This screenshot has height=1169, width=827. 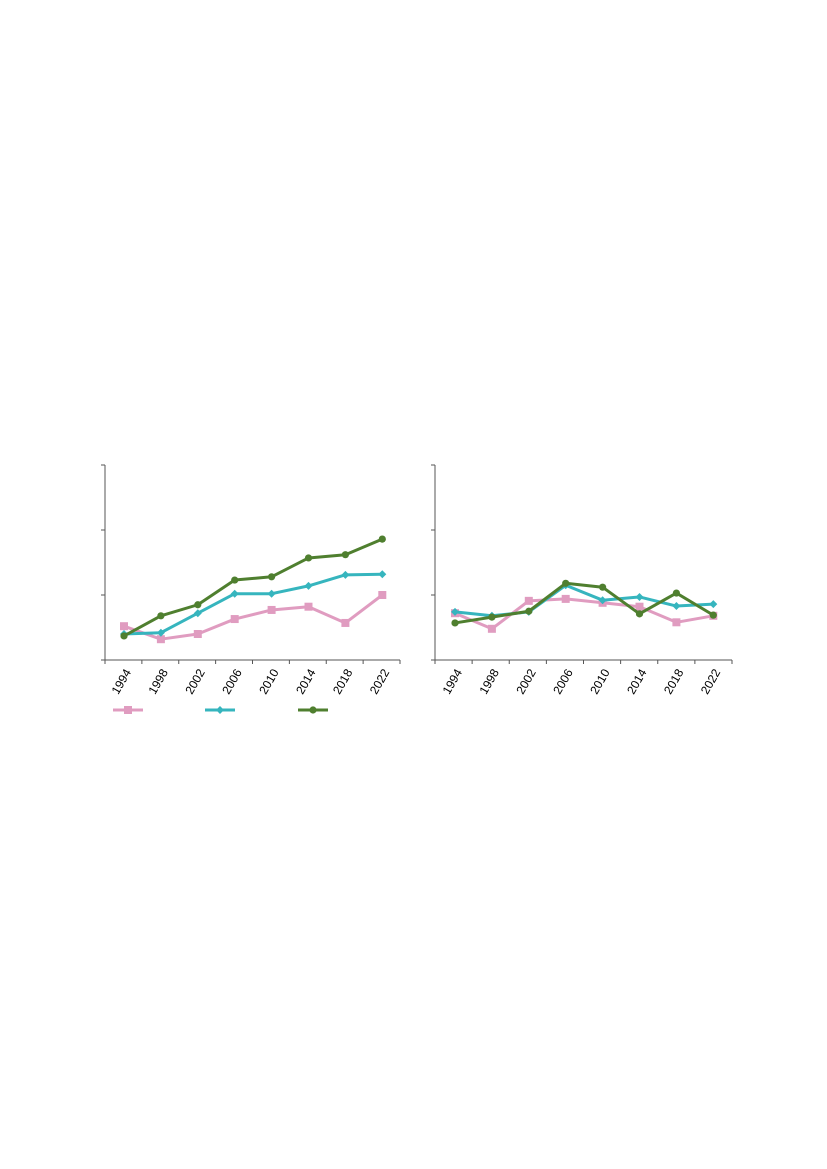 I want to click on legend, so click(x=220, y=710).